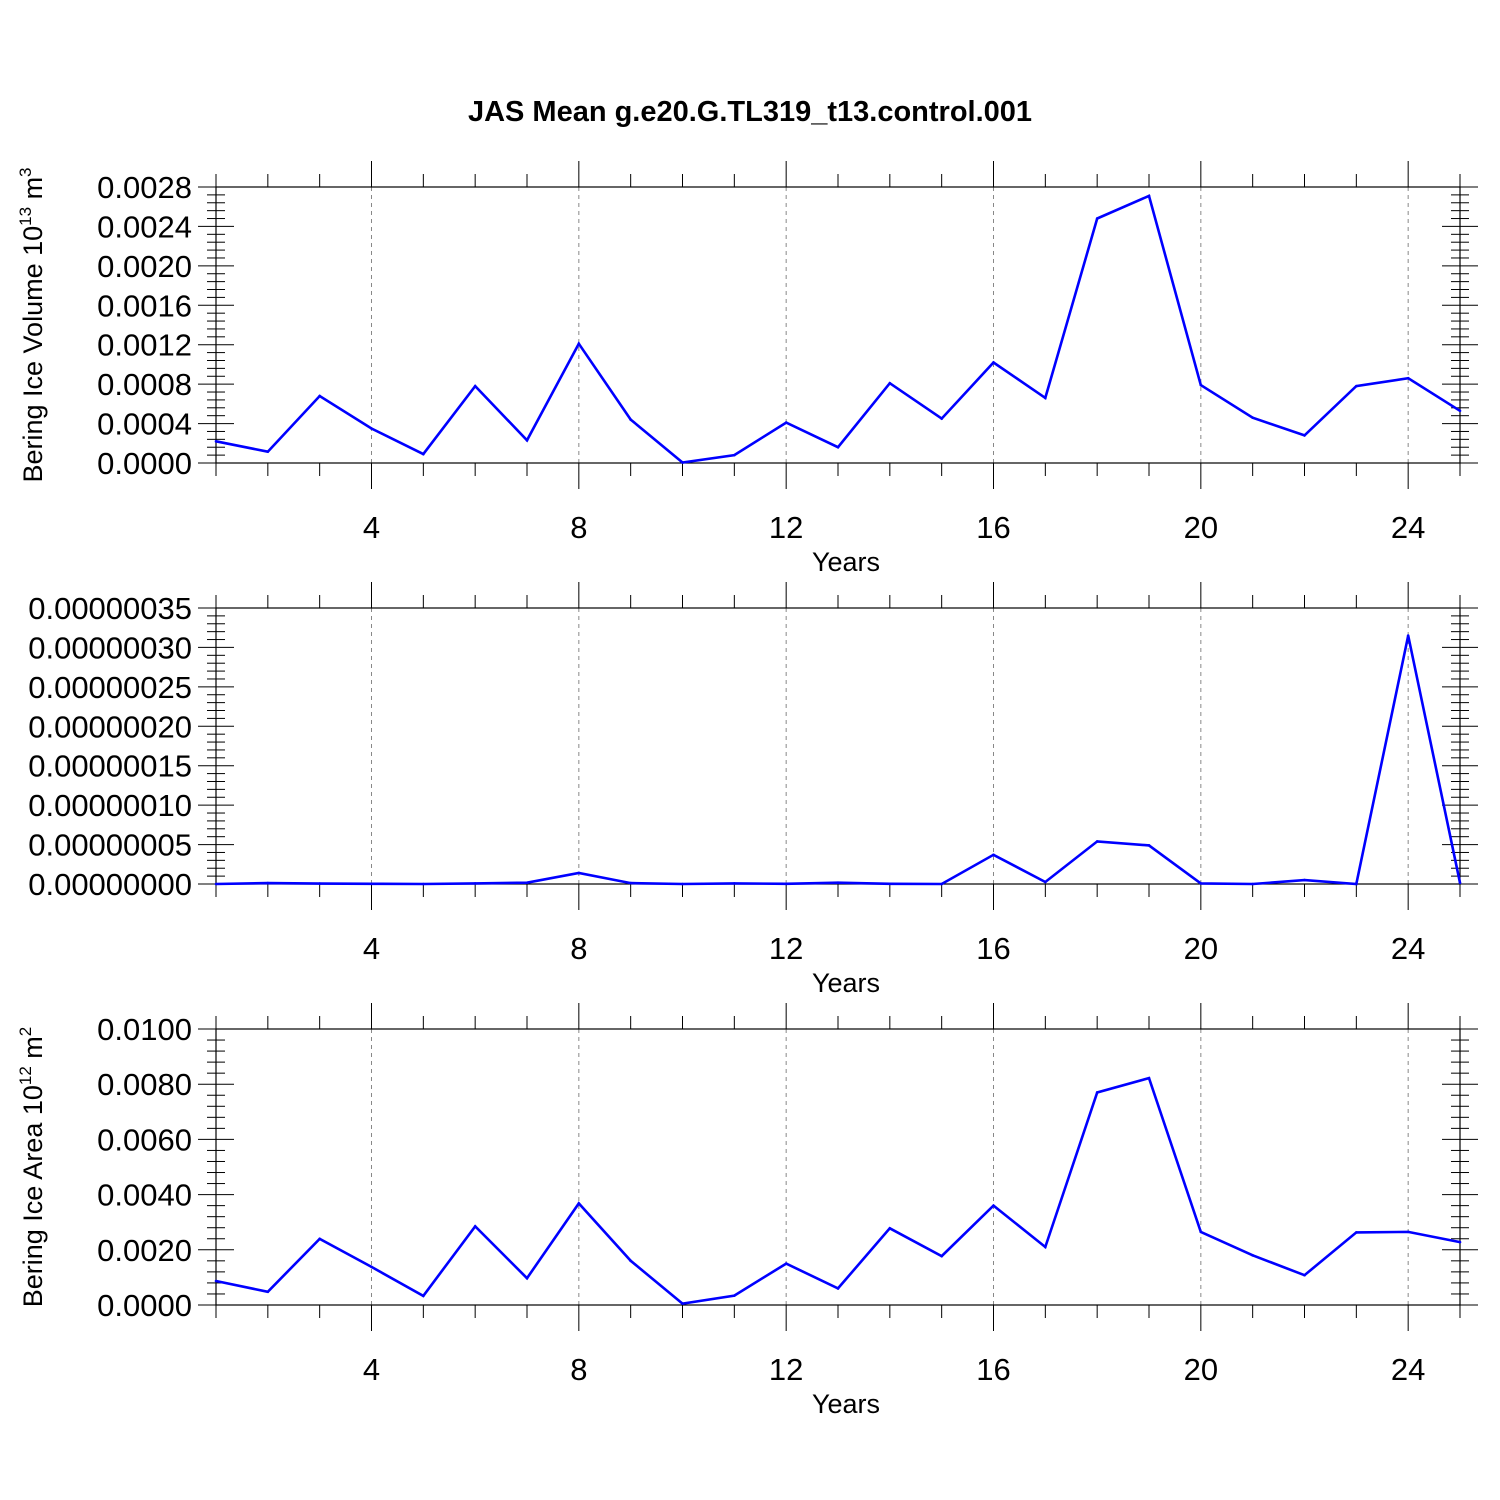  I want to click on y-tick-label: 0.0016, so click(144, 305).